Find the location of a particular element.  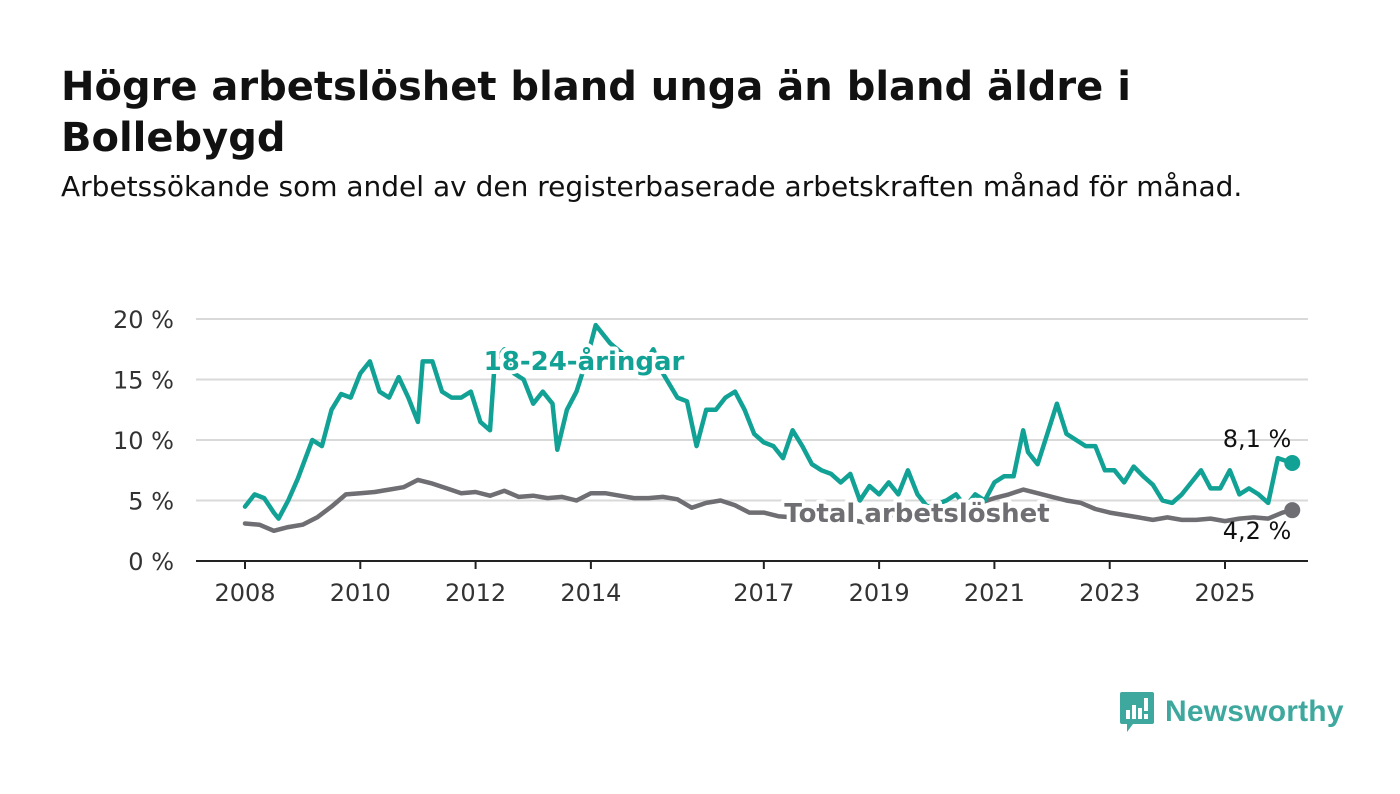

x-tick-label: 2008 is located at coordinates (244, 593).